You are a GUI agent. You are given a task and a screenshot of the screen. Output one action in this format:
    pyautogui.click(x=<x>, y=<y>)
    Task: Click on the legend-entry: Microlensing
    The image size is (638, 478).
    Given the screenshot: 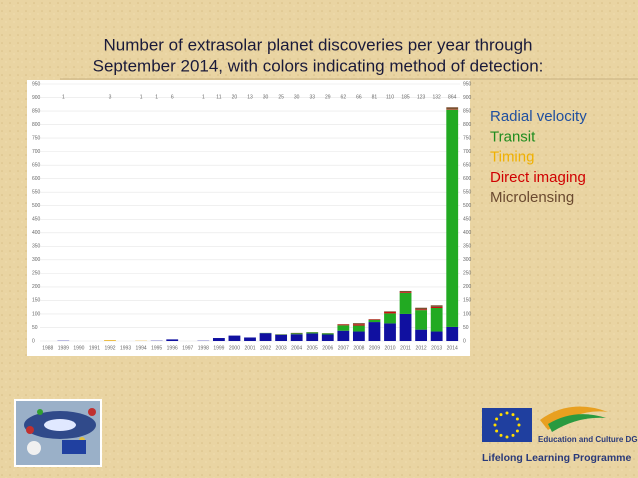 What is the action you would take?
    pyautogui.click(x=532, y=197)
    